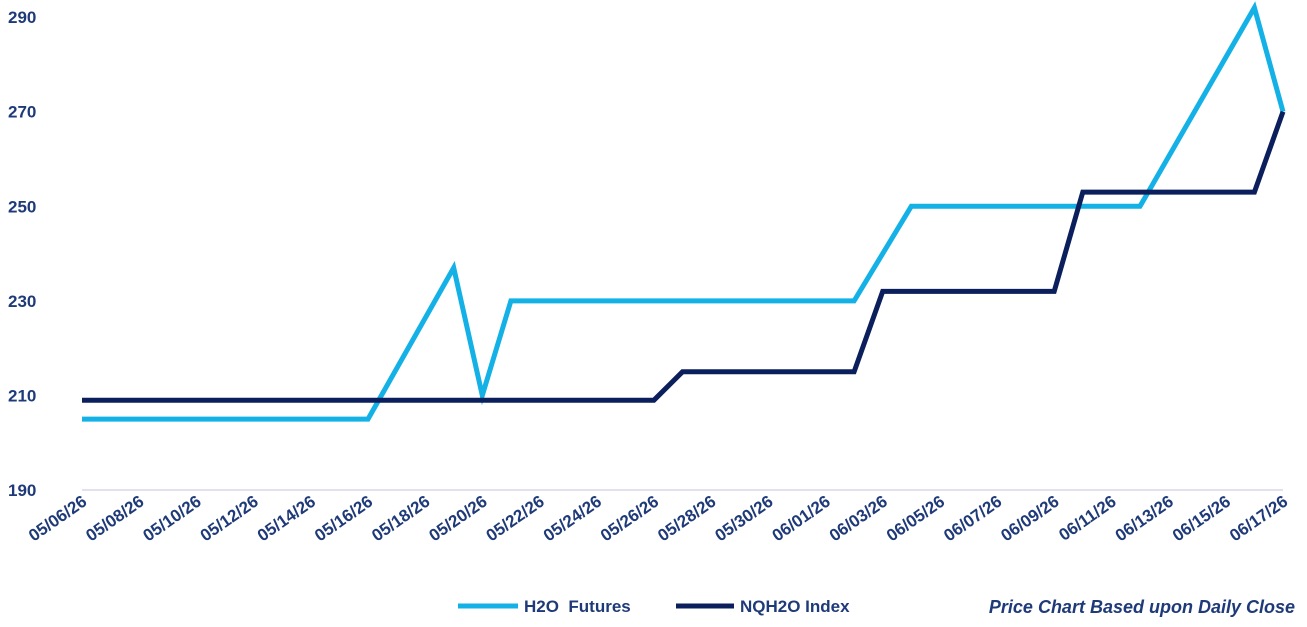 This screenshot has height=627, width=1307. I want to click on x-tick-label: 05/24/26, so click(572, 519).